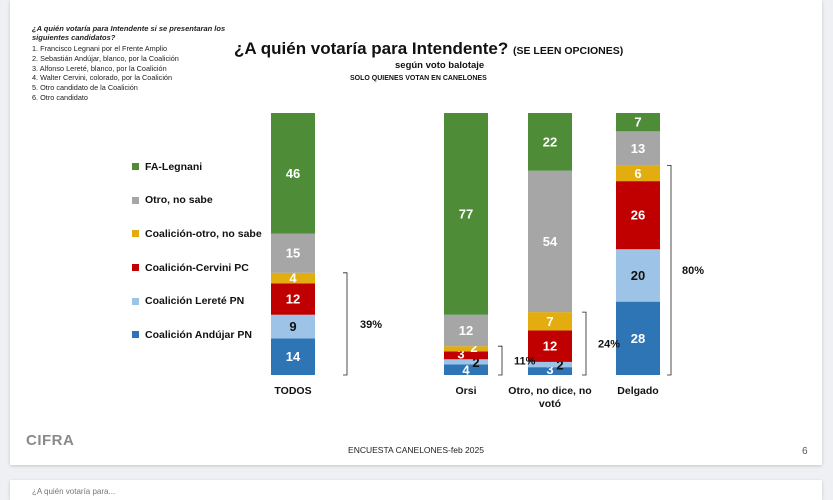  I want to click on legend-label-otro: Otro, no sabe, so click(179, 200).